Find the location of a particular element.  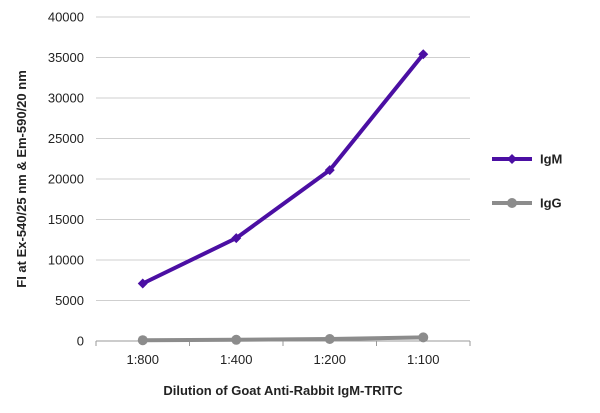

x-tick-label: 1:100 is located at coordinates (423, 359).